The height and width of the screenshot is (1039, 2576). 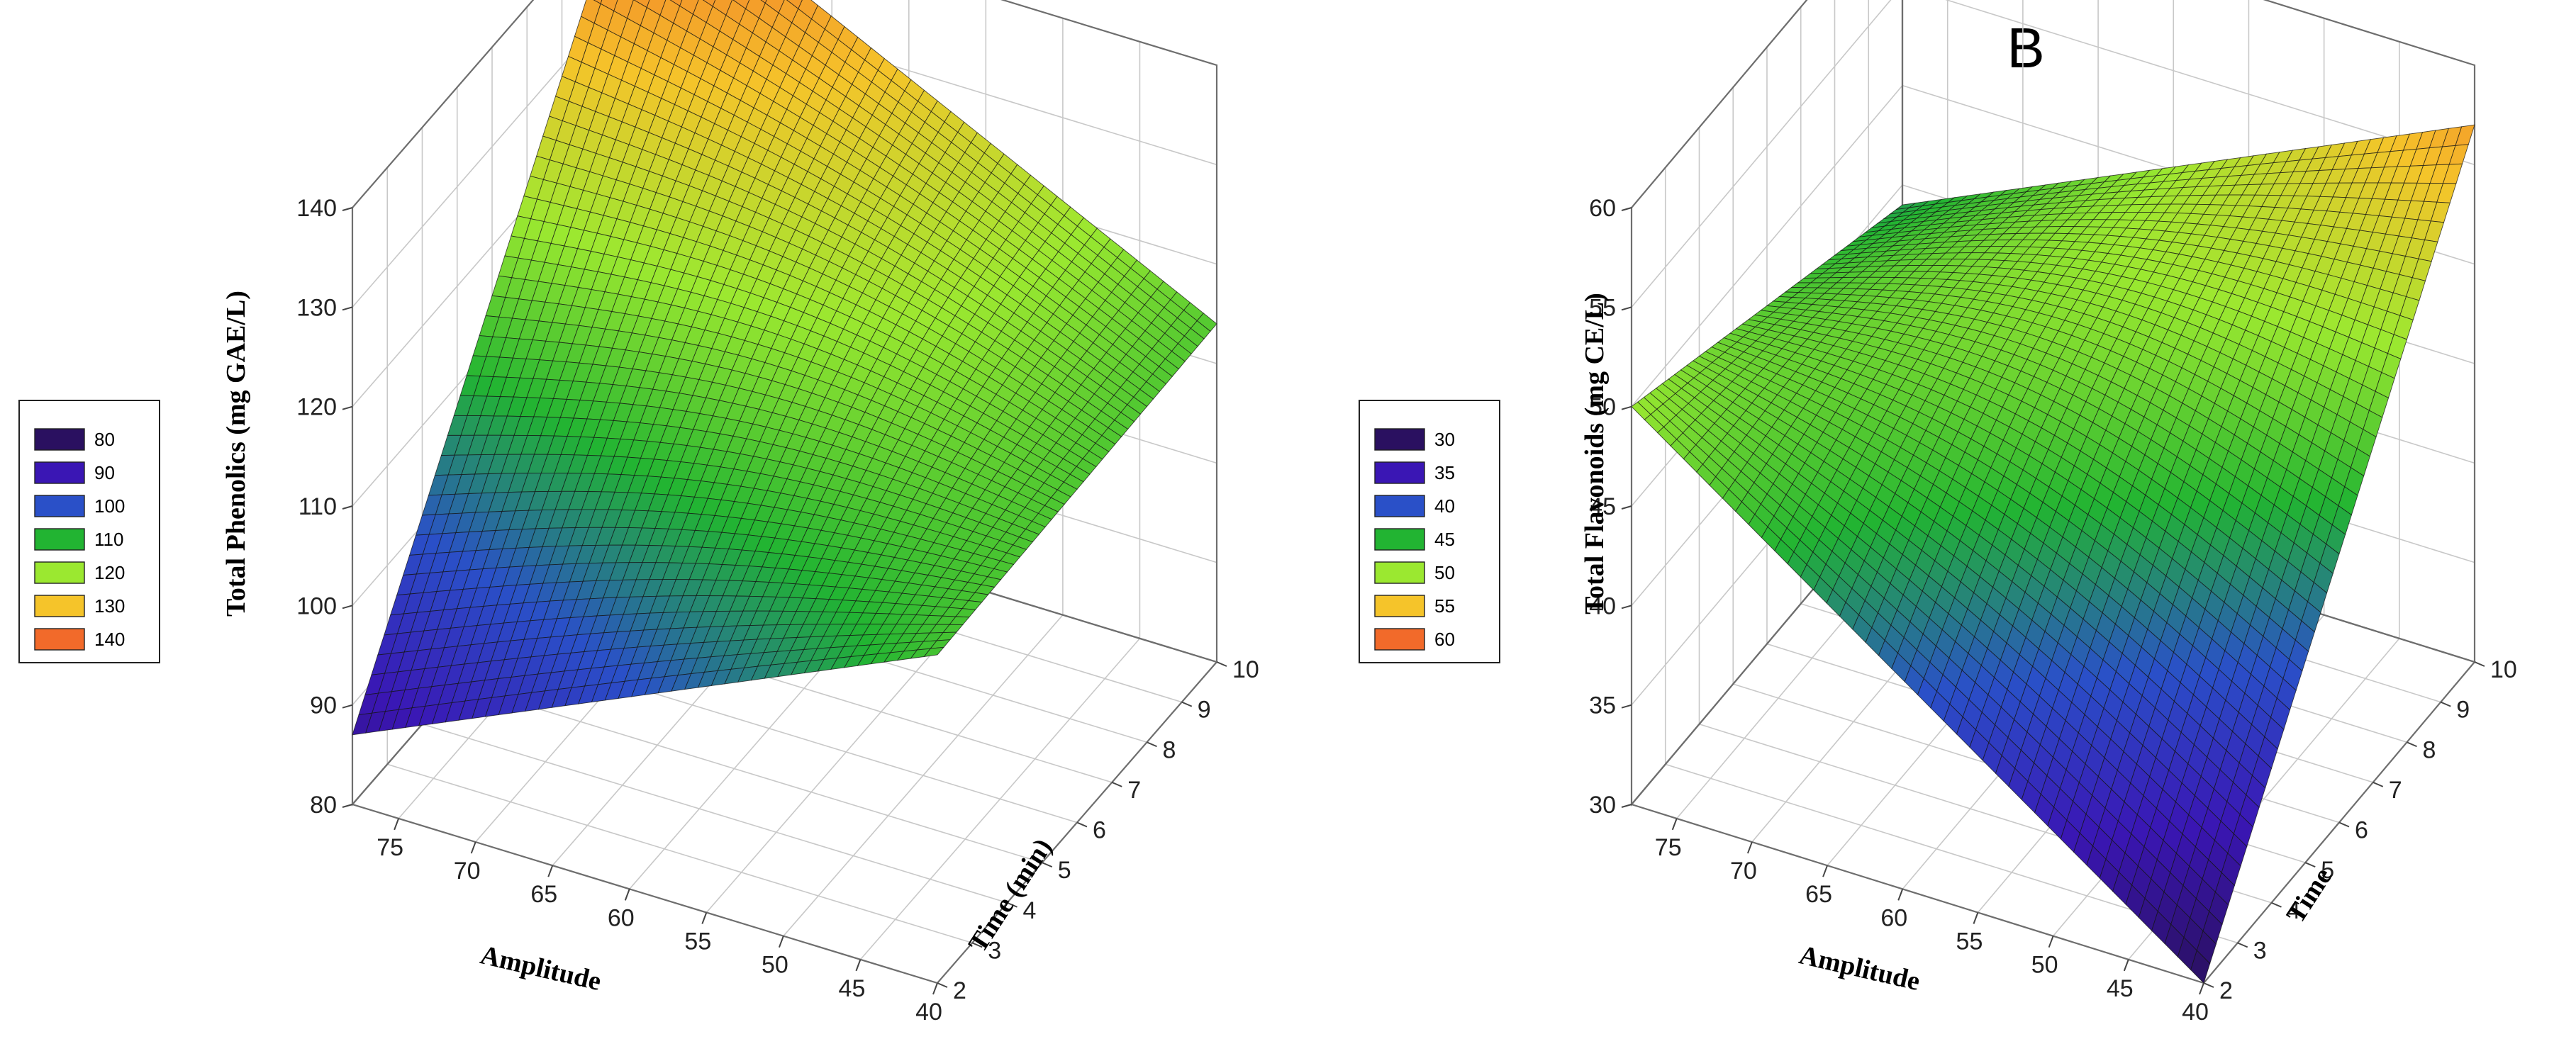 What do you see at coordinates (2294, 910) in the screenshot?
I see `y-tick-label: 4` at bounding box center [2294, 910].